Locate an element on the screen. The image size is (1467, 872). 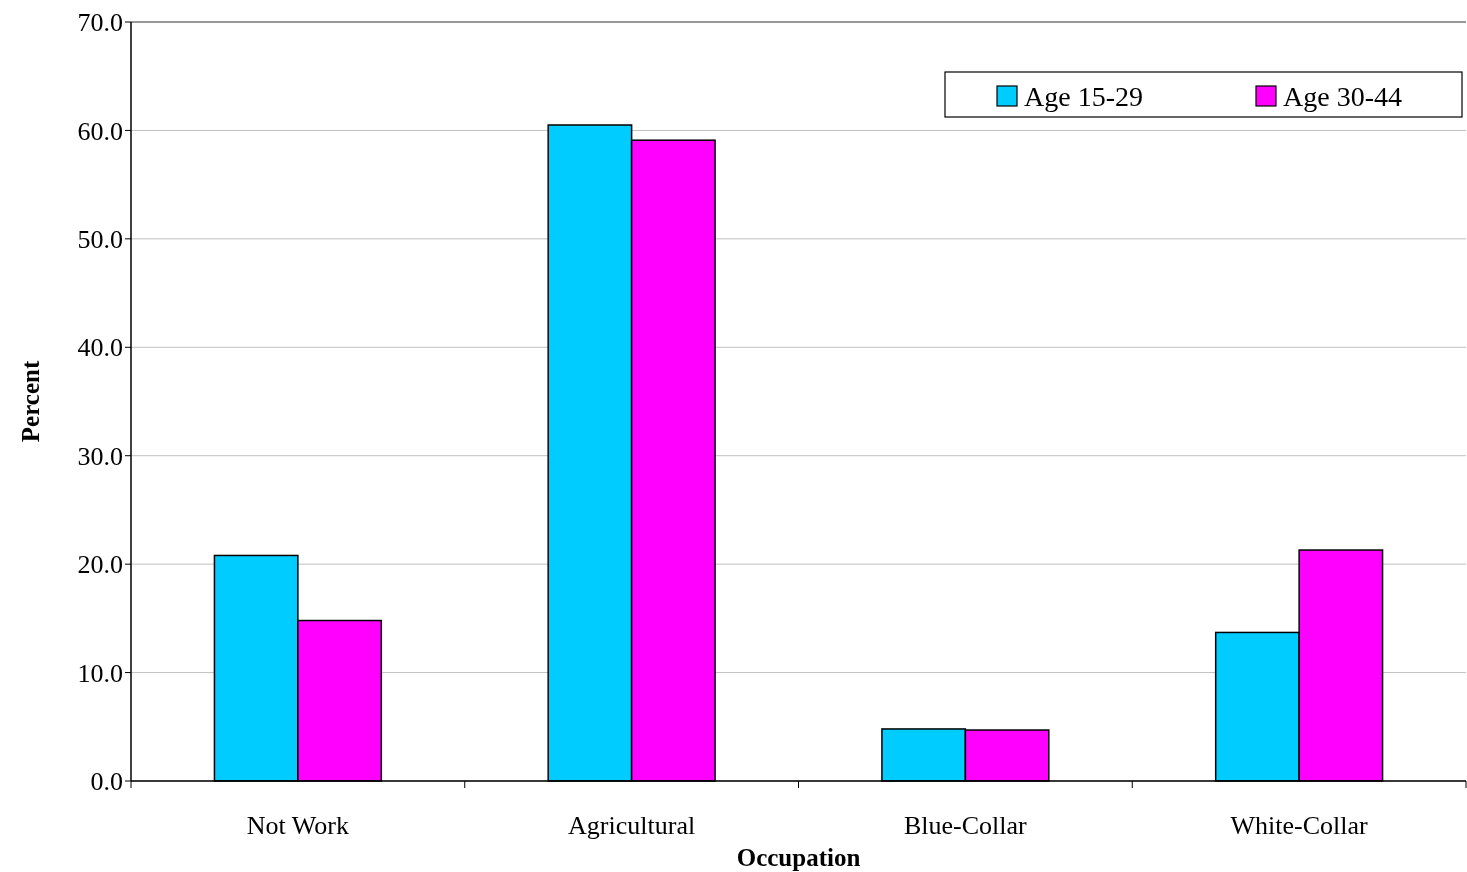
x-tick-label: Blue-Collar is located at coordinates (965, 826).